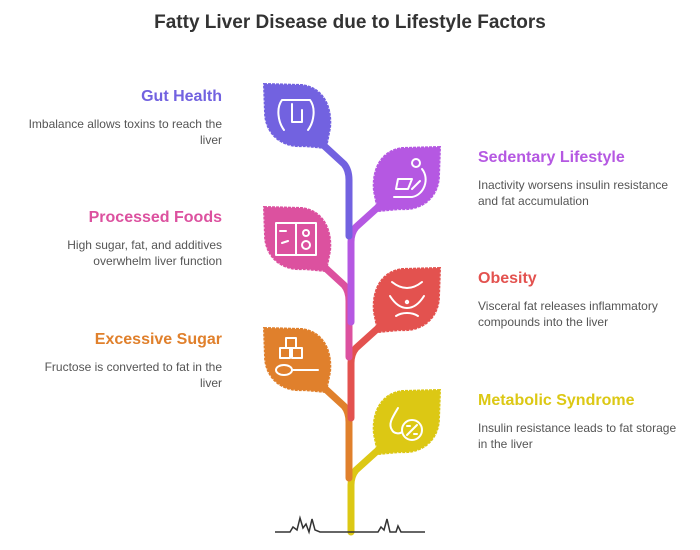 The width and height of the screenshot is (700, 550). What do you see at coordinates (410, 178) in the screenshot?
I see `person-reclining-laptop-icon` at bounding box center [410, 178].